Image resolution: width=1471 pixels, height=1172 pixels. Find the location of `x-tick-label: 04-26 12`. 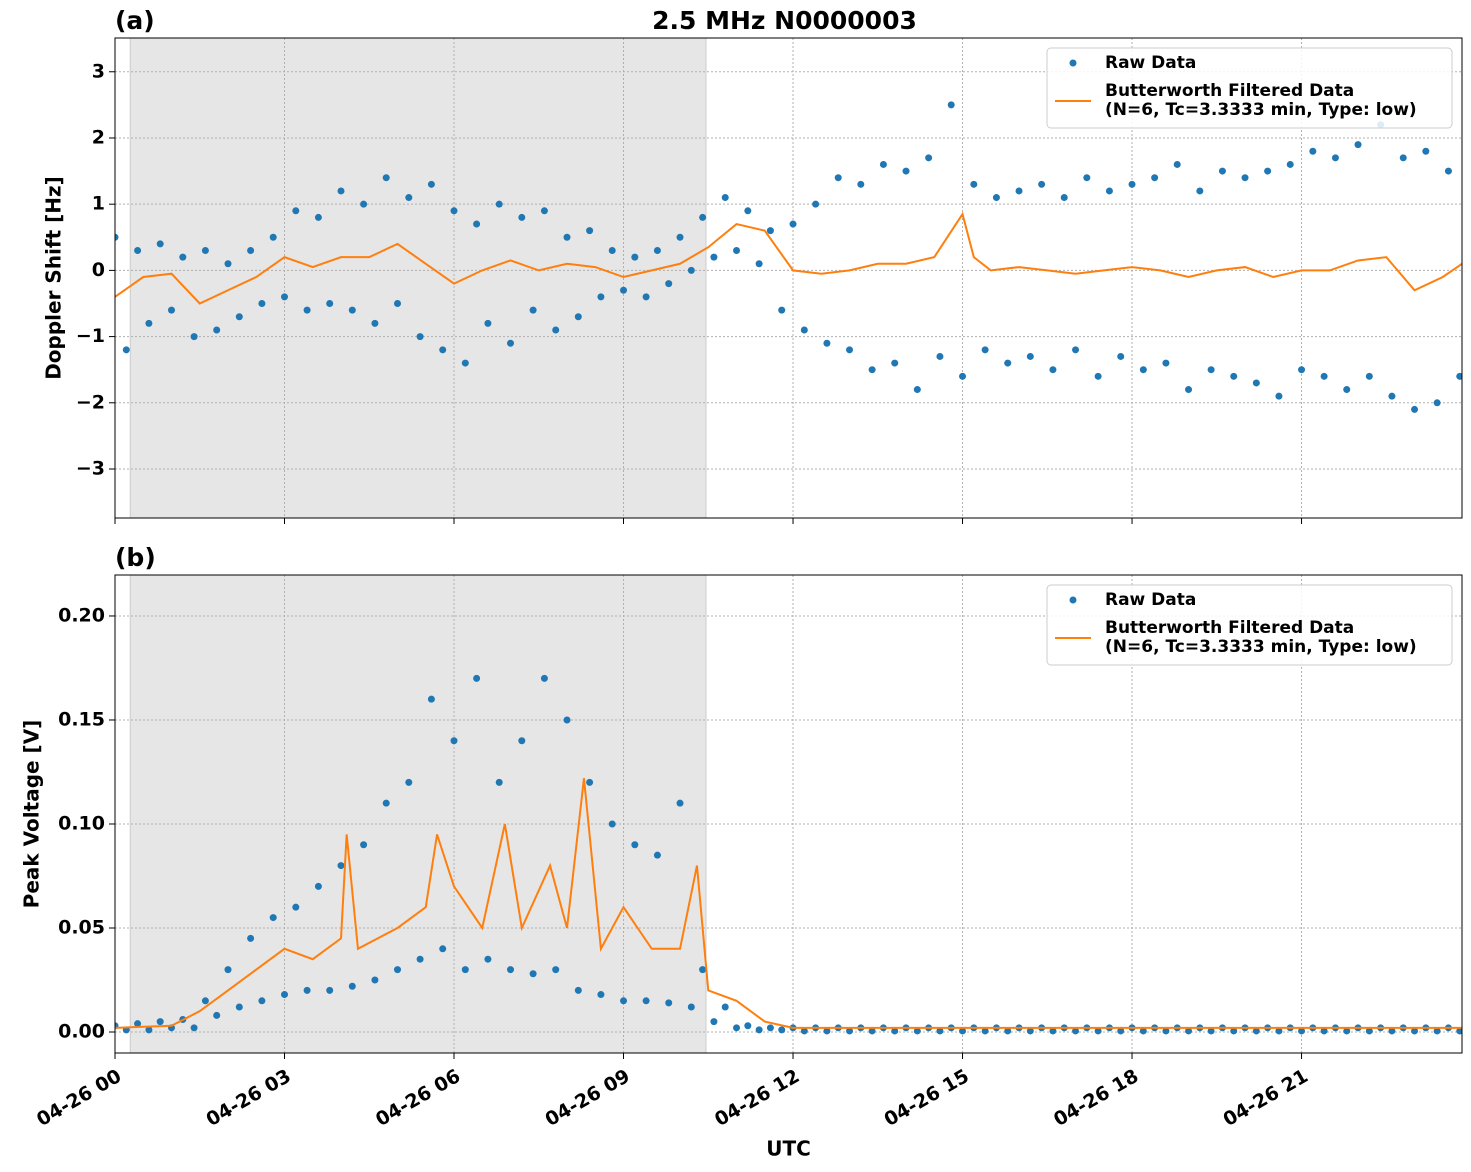

x-tick-label: 04-26 12 is located at coordinates (757, 1098).